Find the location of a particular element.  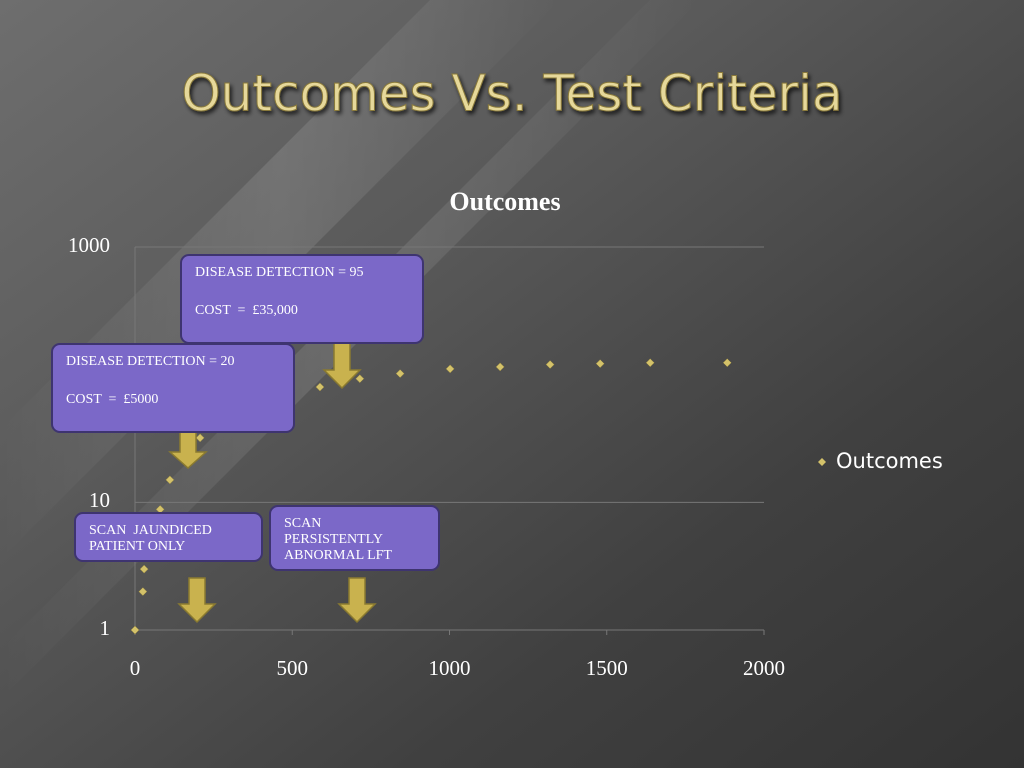

annotation-text: SCAN is located at coordinates (302, 523).